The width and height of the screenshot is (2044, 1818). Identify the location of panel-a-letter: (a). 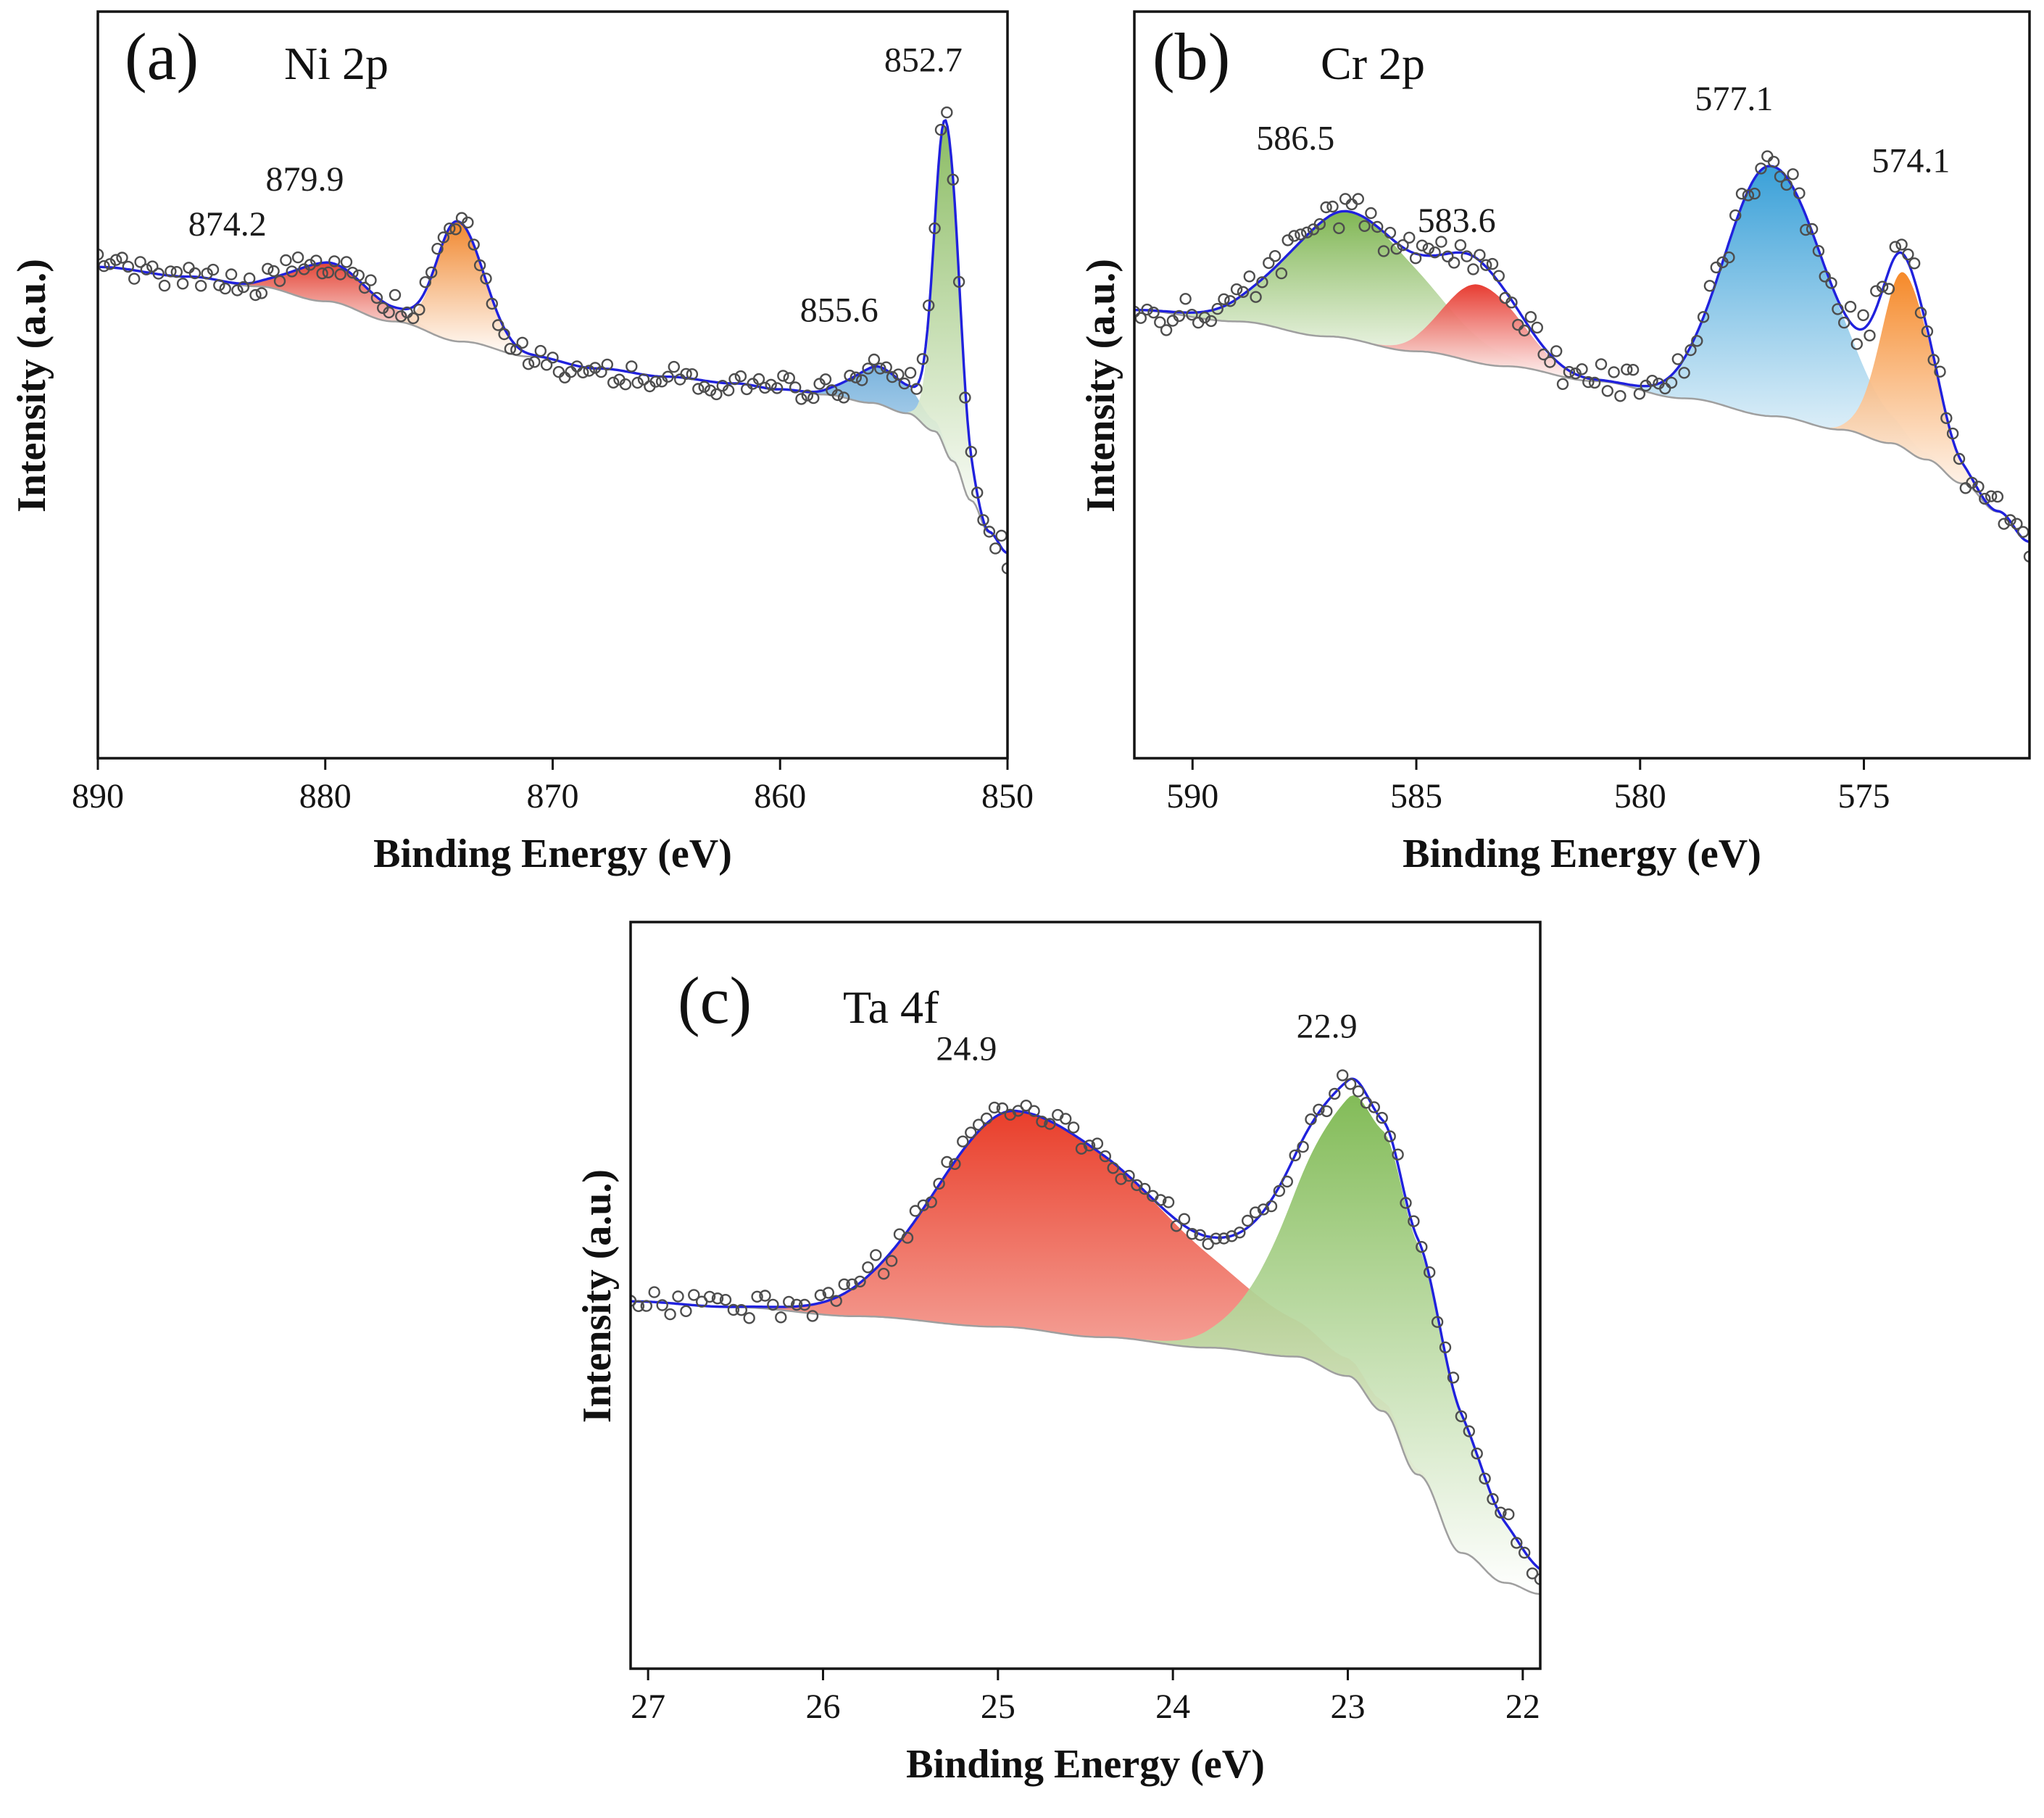
(162, 57).